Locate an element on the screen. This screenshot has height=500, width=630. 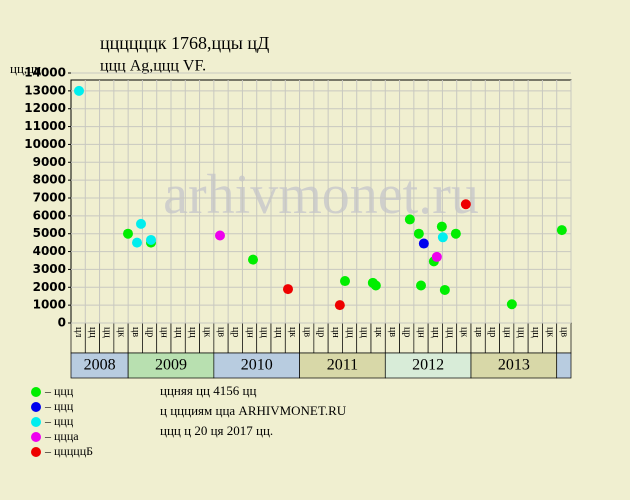
y-tick-label: 10000 is located at coordinates (45, 144).